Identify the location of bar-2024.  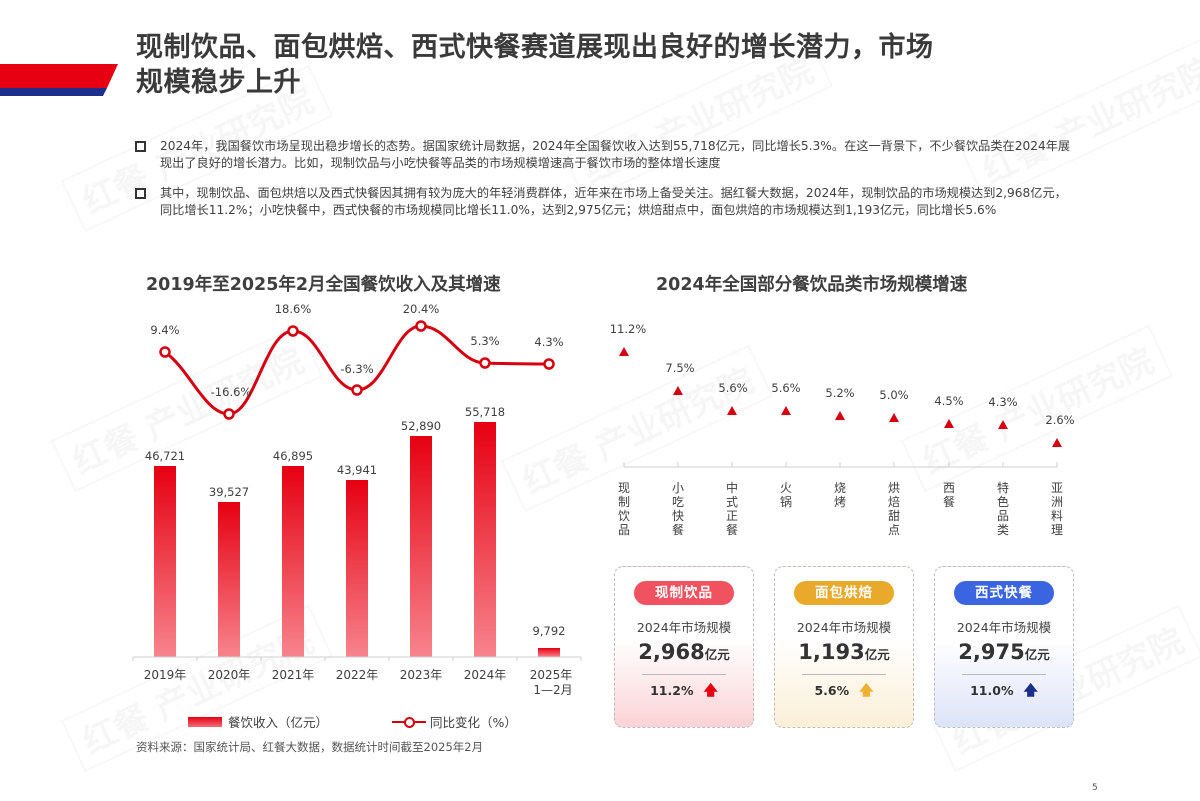
(485, 539).